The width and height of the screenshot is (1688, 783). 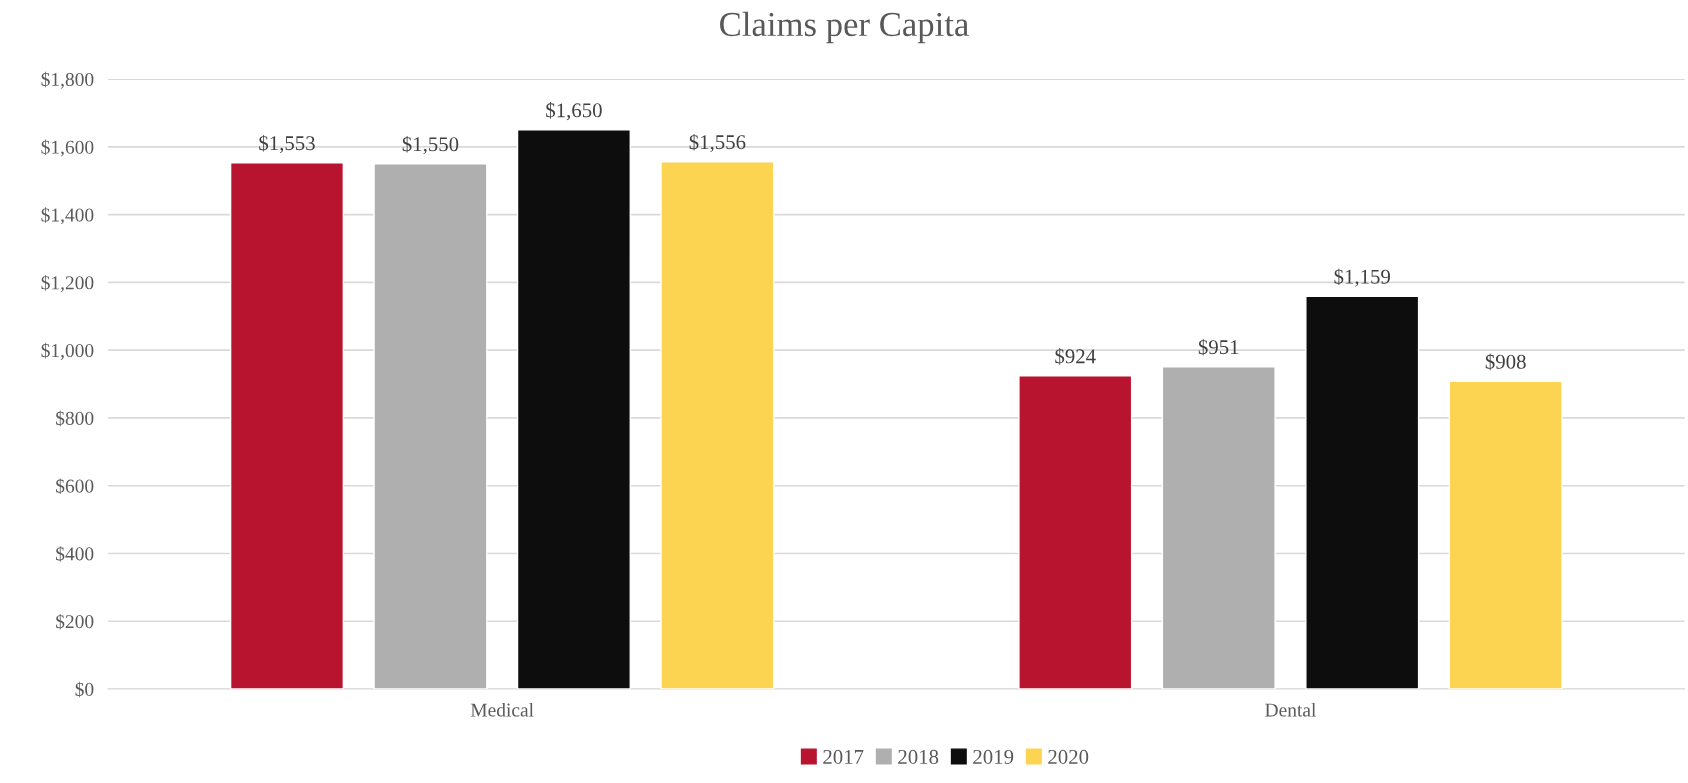 What do you see at coordinates (287, 144) in the screenshot?
I see `data-label: $1,553` at bounding box center [287, 144].